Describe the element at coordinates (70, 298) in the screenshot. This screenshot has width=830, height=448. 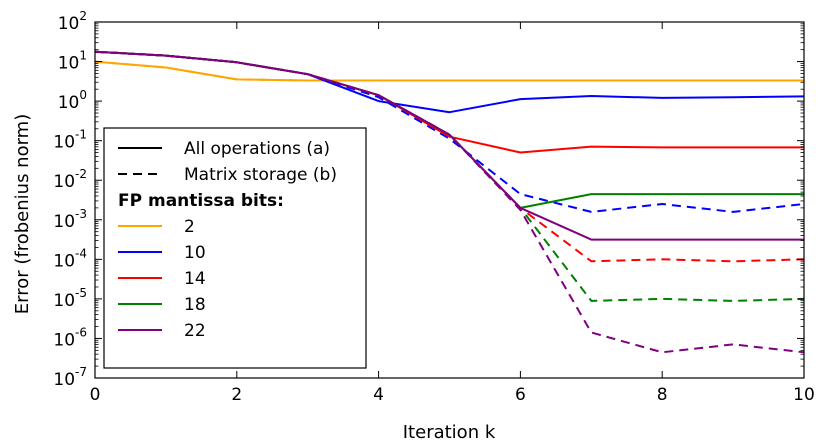
I see `y-tick-label: 10⁻⁵` at that location.